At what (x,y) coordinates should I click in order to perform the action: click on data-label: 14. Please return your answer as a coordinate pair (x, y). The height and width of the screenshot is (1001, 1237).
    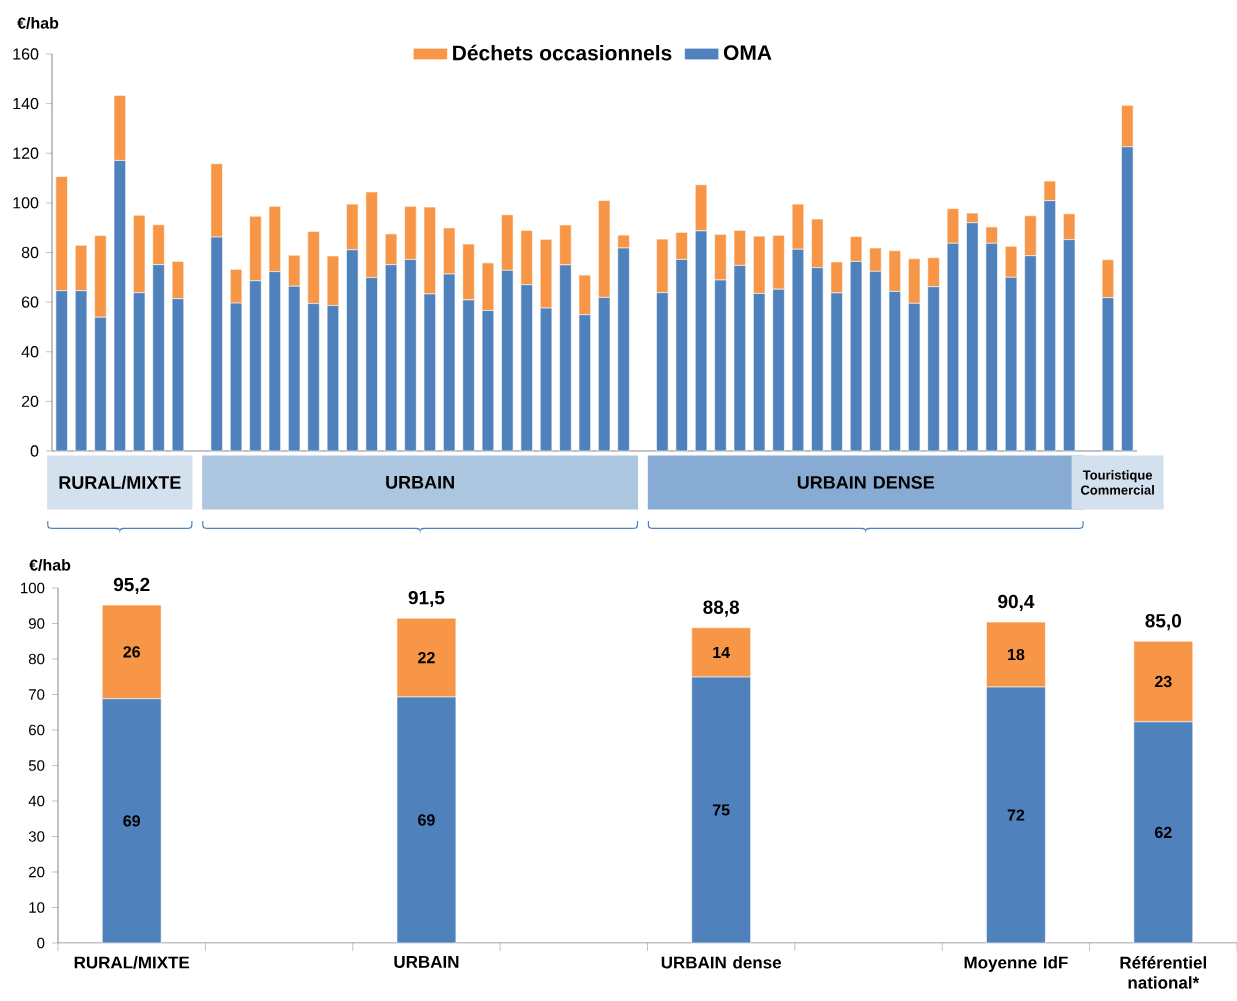
    Looking at the image, I should click on (722, 652).